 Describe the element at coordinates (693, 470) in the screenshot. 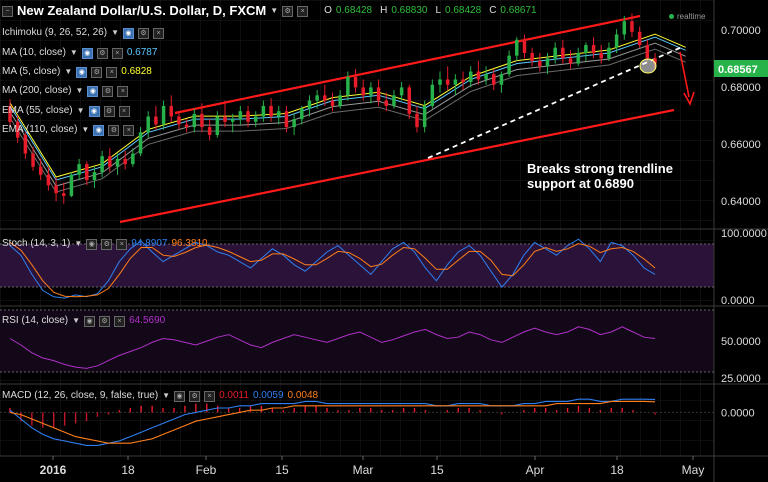

I see `time-tick-label: May` at that location.